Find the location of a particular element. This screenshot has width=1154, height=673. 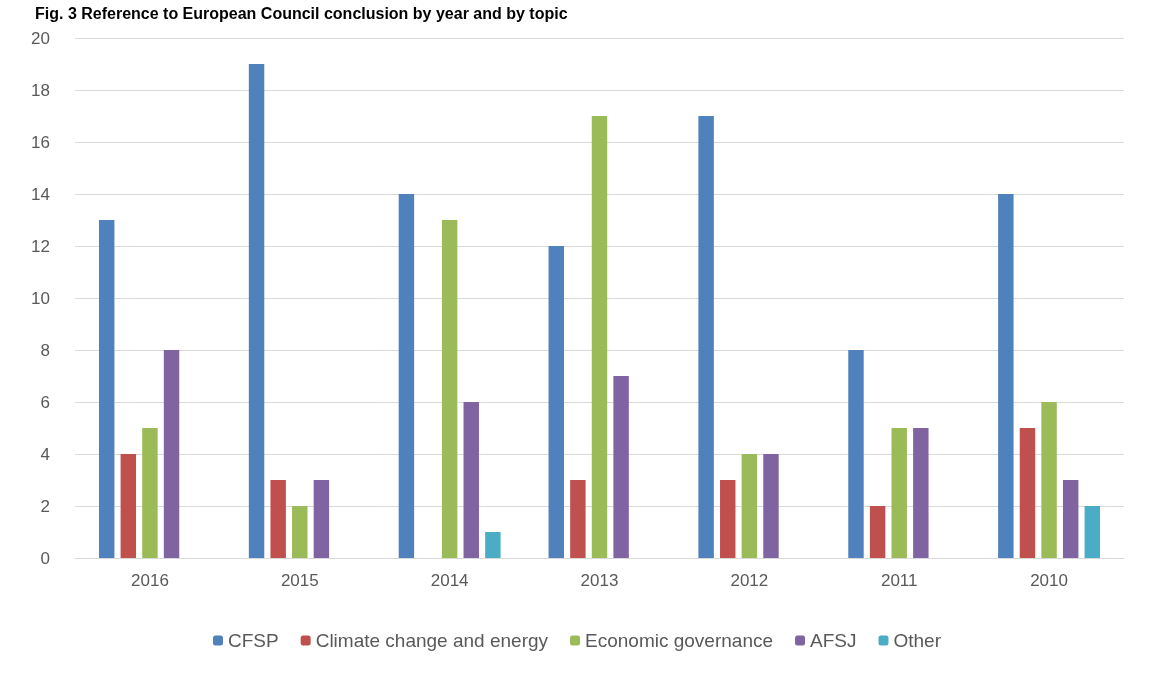

legend-label: Climate change and energy is located at coordinates (432, 640).